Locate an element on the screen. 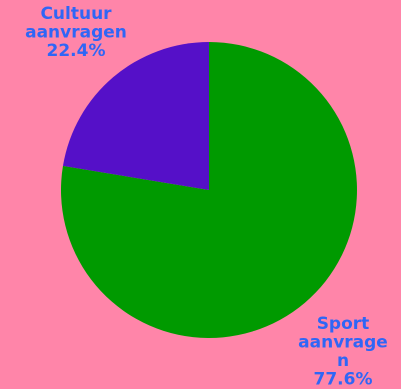  slice-value-label: 22.4% is located at coordinates (76, 51).